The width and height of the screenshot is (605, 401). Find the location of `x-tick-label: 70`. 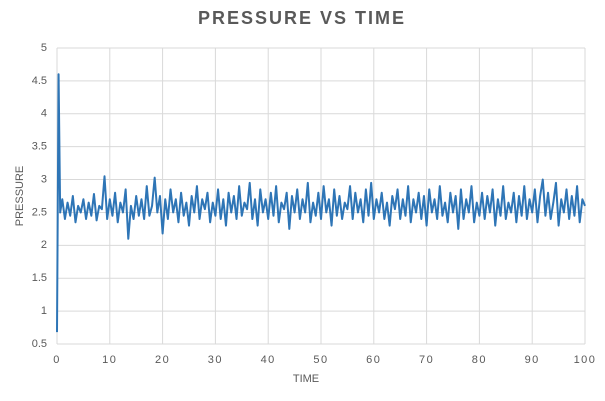

x-tick-label: 70 is located at coordinates (426, 360).